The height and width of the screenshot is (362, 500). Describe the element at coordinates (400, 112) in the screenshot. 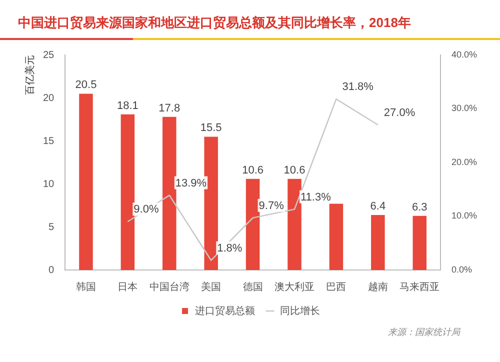

I see `data-label: 27.0%` at that location.